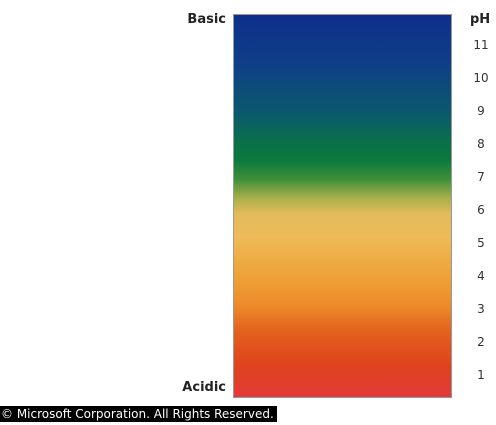 The height and width of the screenshot is (425, 496). Describe the element at coordinates (481, 243) in the screenshot. I see `ph-tick-5: 5` at that location.